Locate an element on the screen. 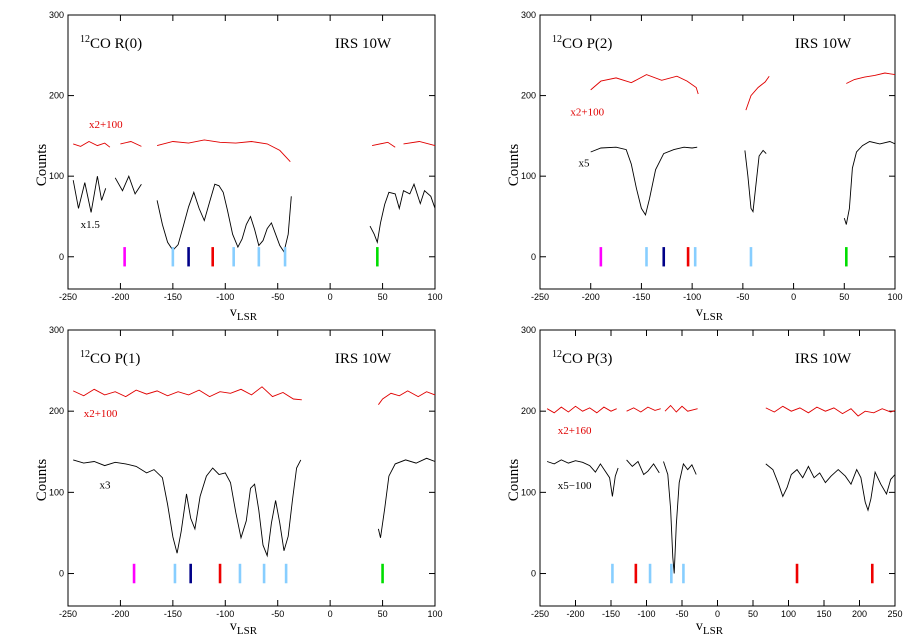  scale-annotation: x2+160 is located at coordinates (575, 431).